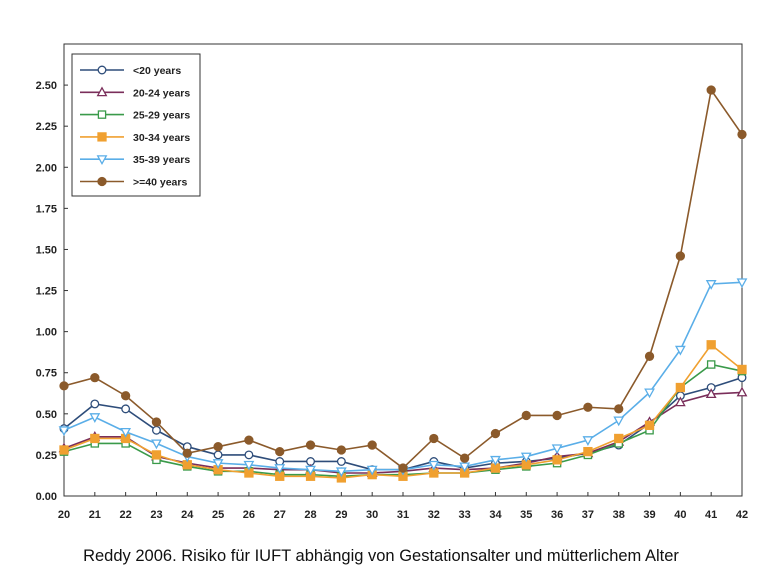 The width and height of the screenshot is (762, 588). What do you see at coordinates (46, 292) in the screenshot?
I see `y-tick-label: 1.25` at bounding box center [46, 292].